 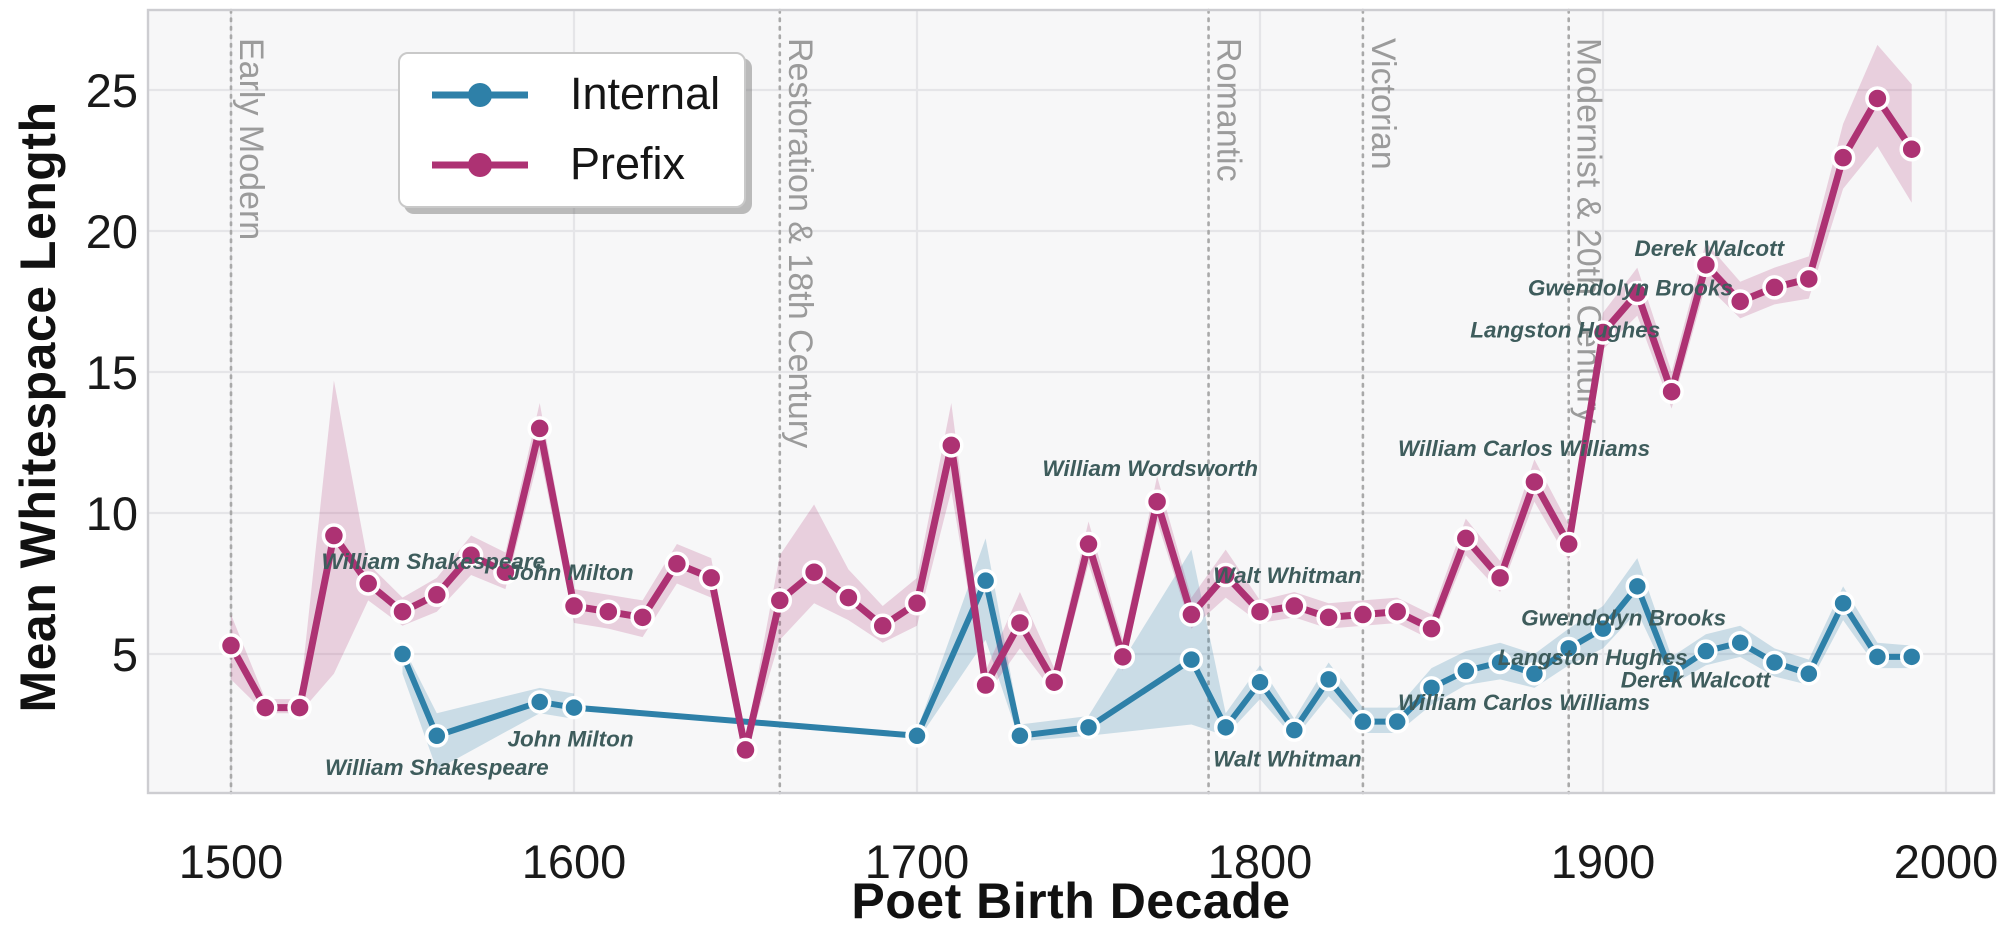 What do you see at coordinates (1383, 104) in the screenshot?
I see `period-label: Victorian` at bounding box center [1383, 104].